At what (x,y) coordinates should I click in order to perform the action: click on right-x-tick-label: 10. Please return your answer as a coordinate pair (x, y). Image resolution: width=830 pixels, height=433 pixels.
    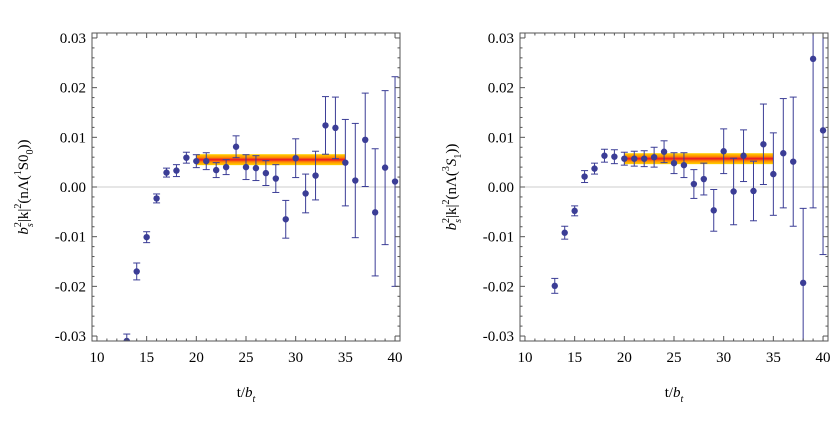
    Looking at the image, I should click on (524, 358).